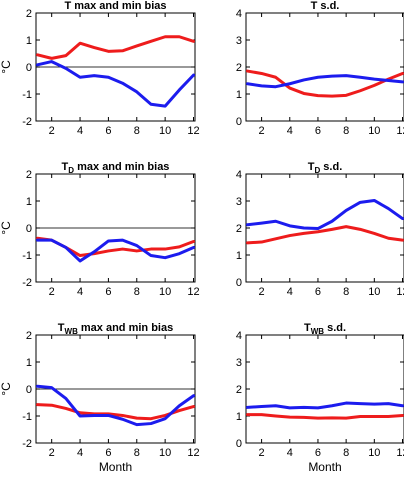 This screenshot has height=478, width=404. Describe the element at coordinates (324, 466) in the screenshot. I see `panel-5-xlabel: Month` at that location.